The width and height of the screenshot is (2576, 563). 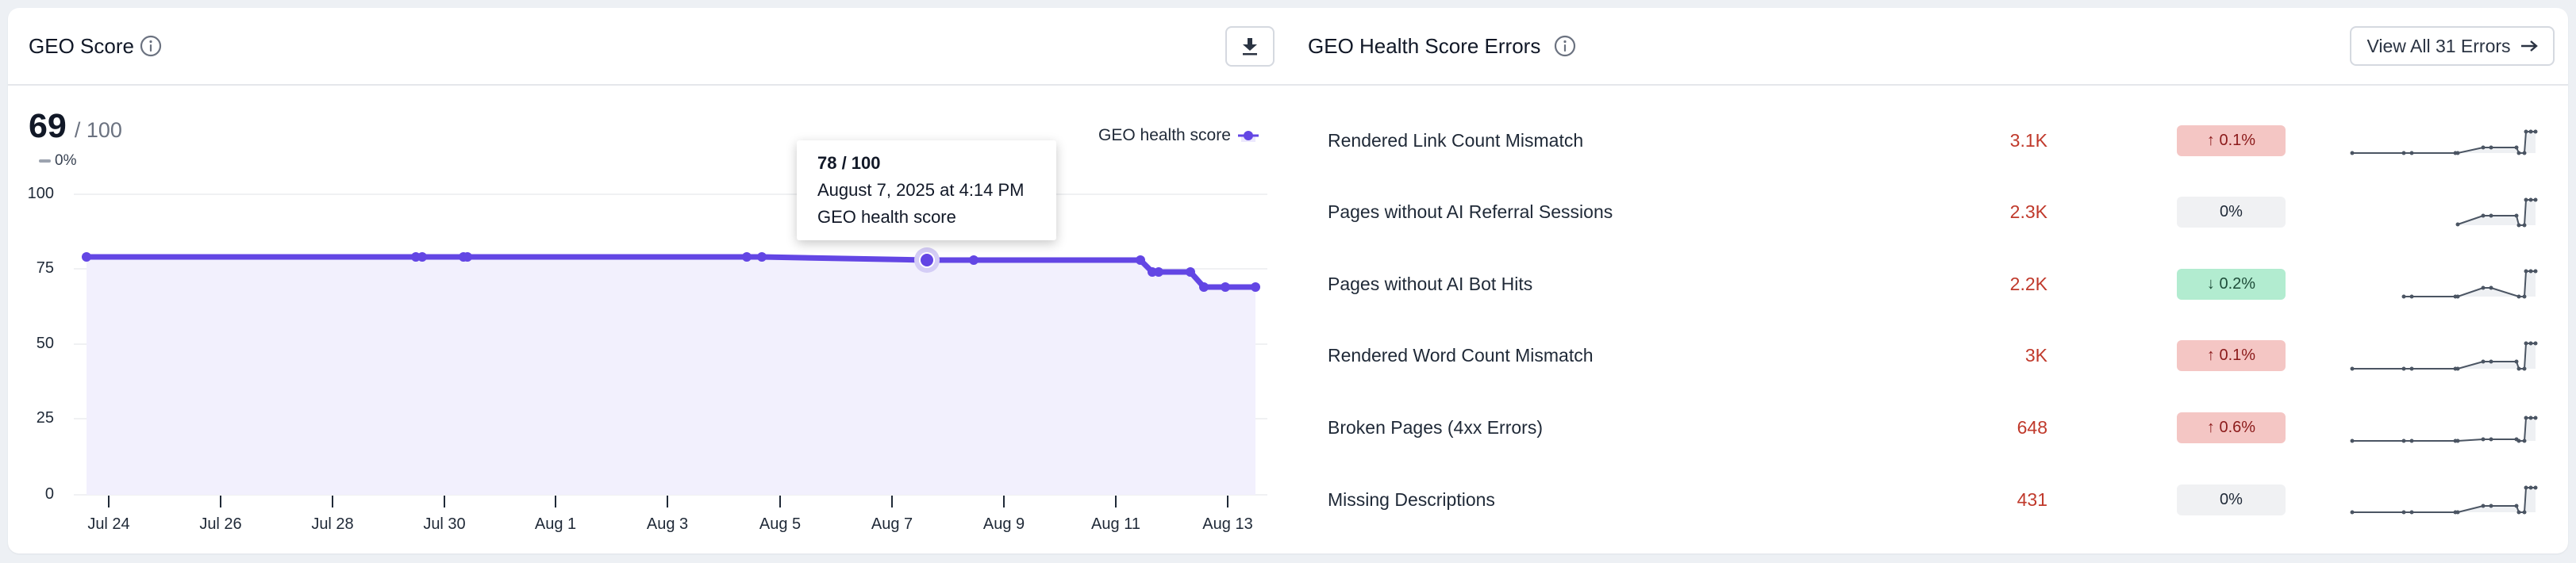 I want to click on x-axis-ticks, so click(x=668, y=501).